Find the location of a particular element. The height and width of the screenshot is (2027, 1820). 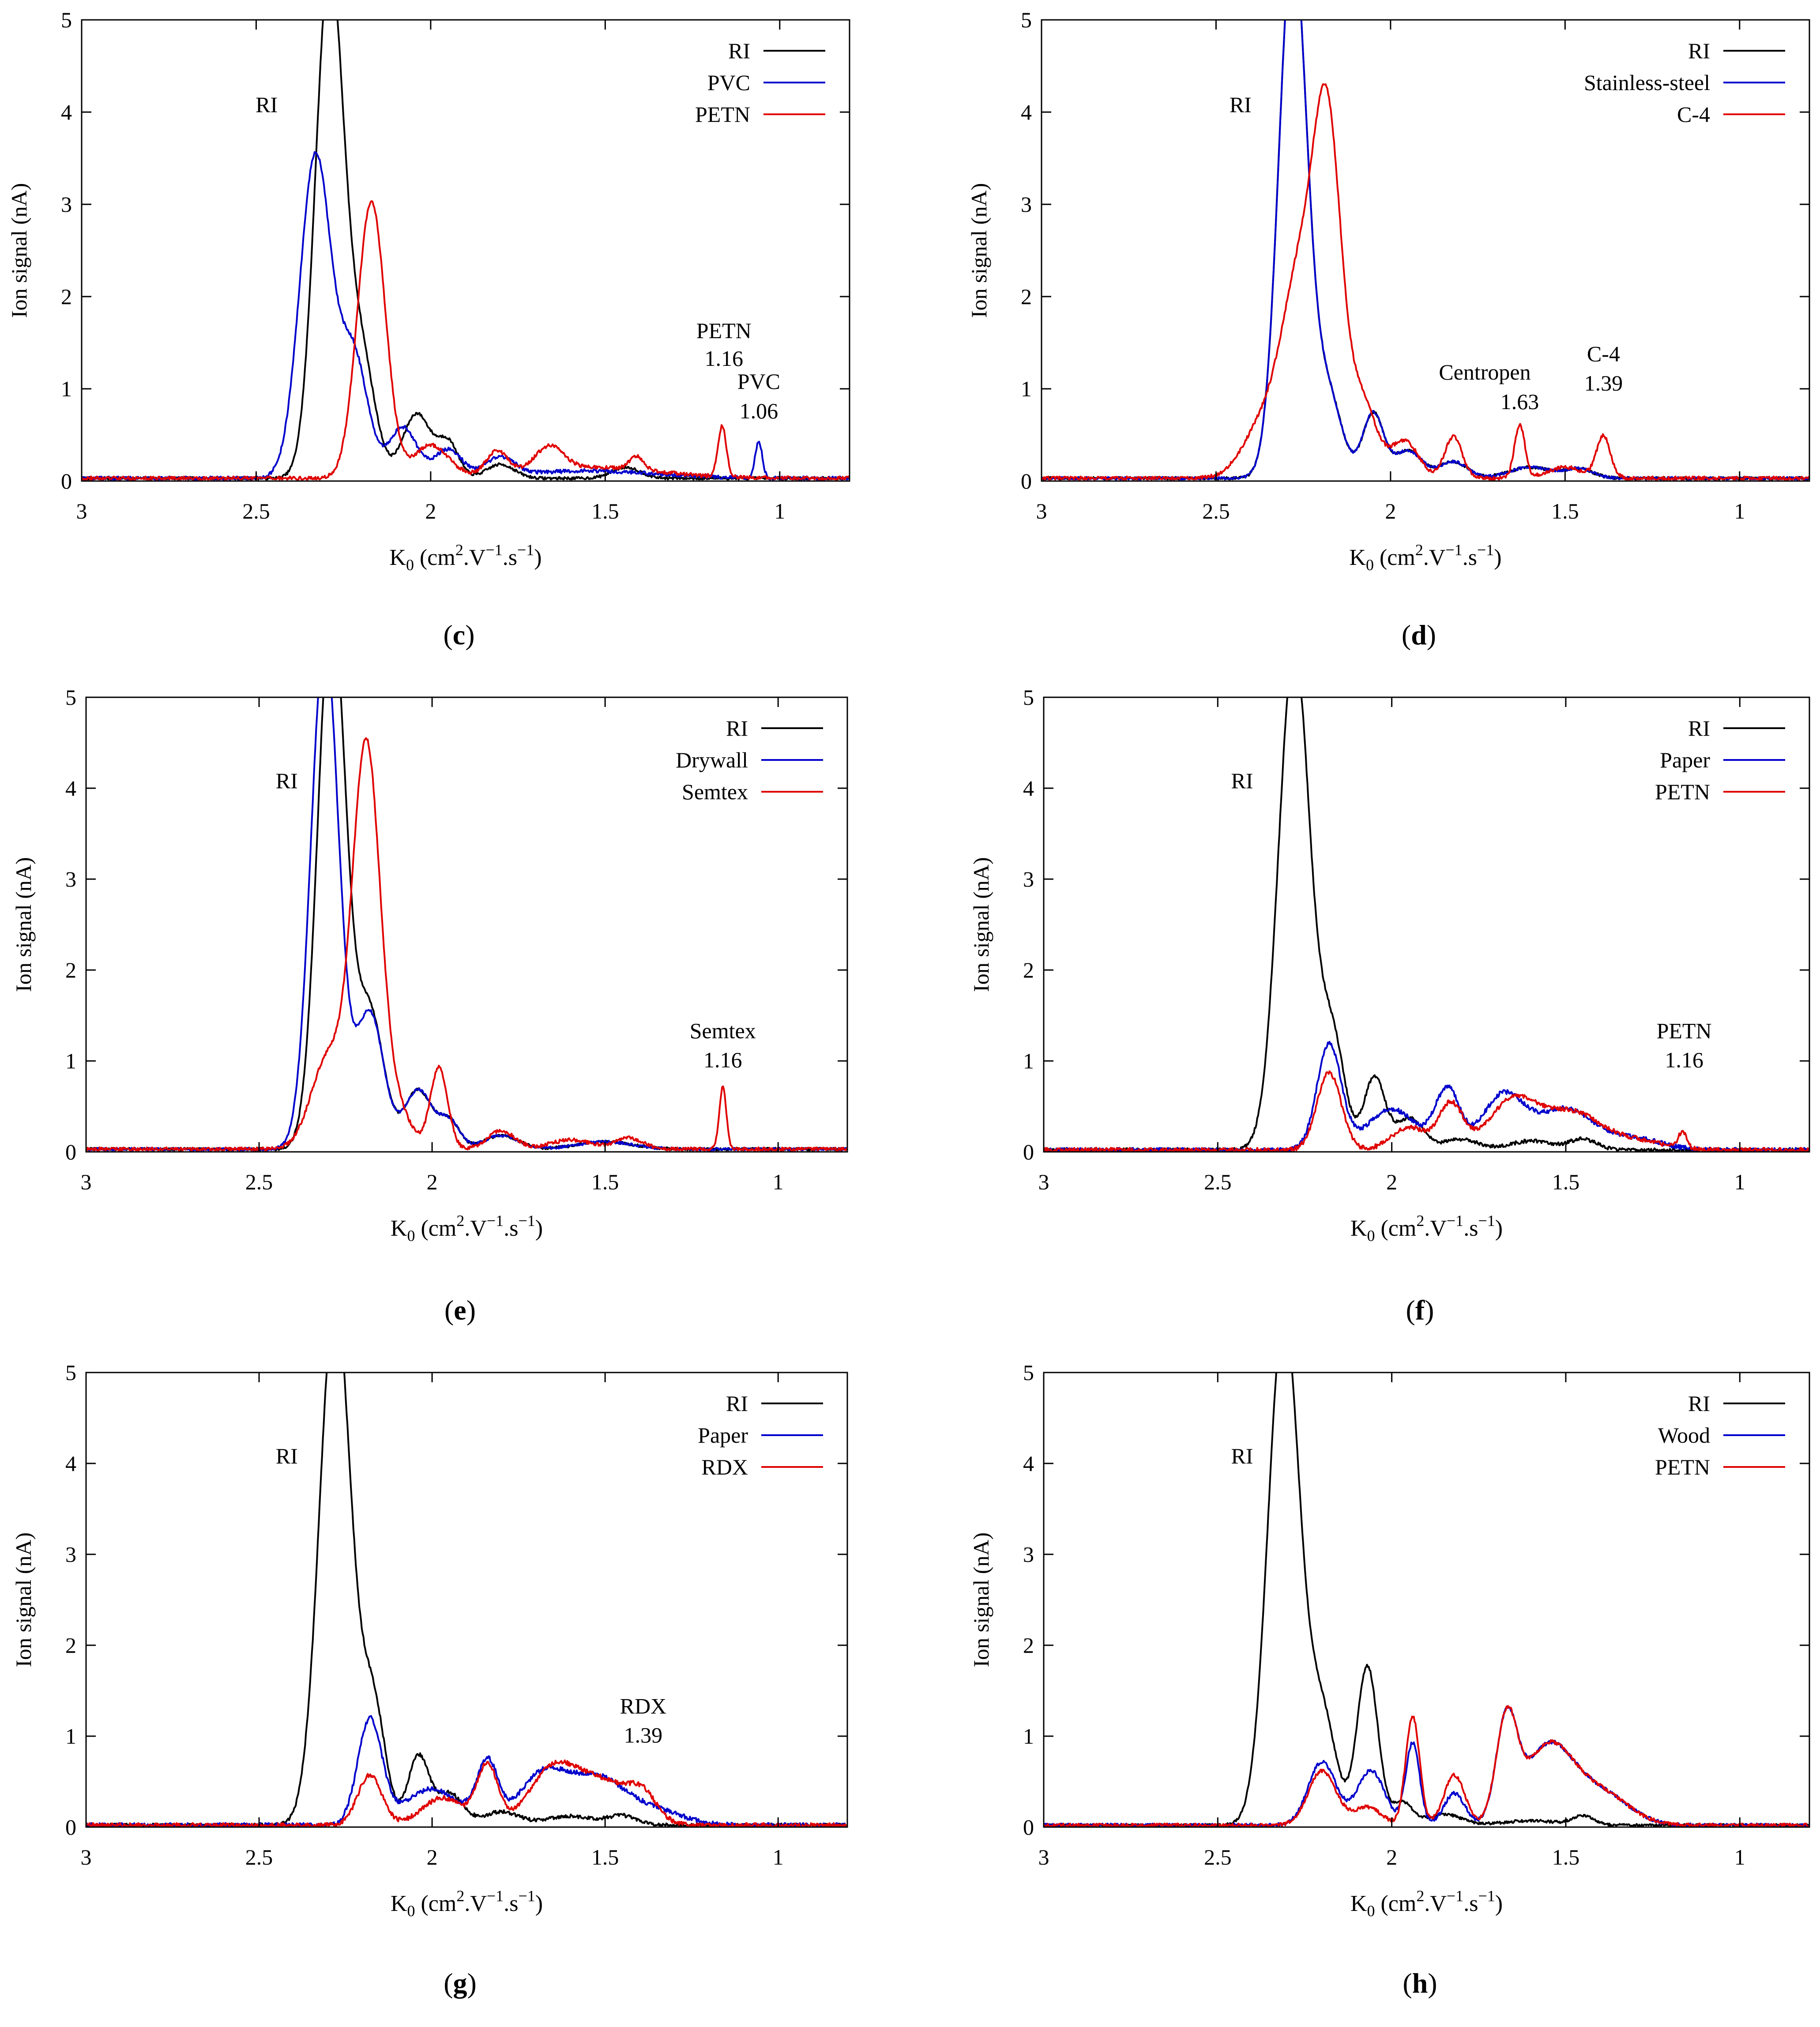

panel-caption: (d) is located at coordinates (1419, 635).